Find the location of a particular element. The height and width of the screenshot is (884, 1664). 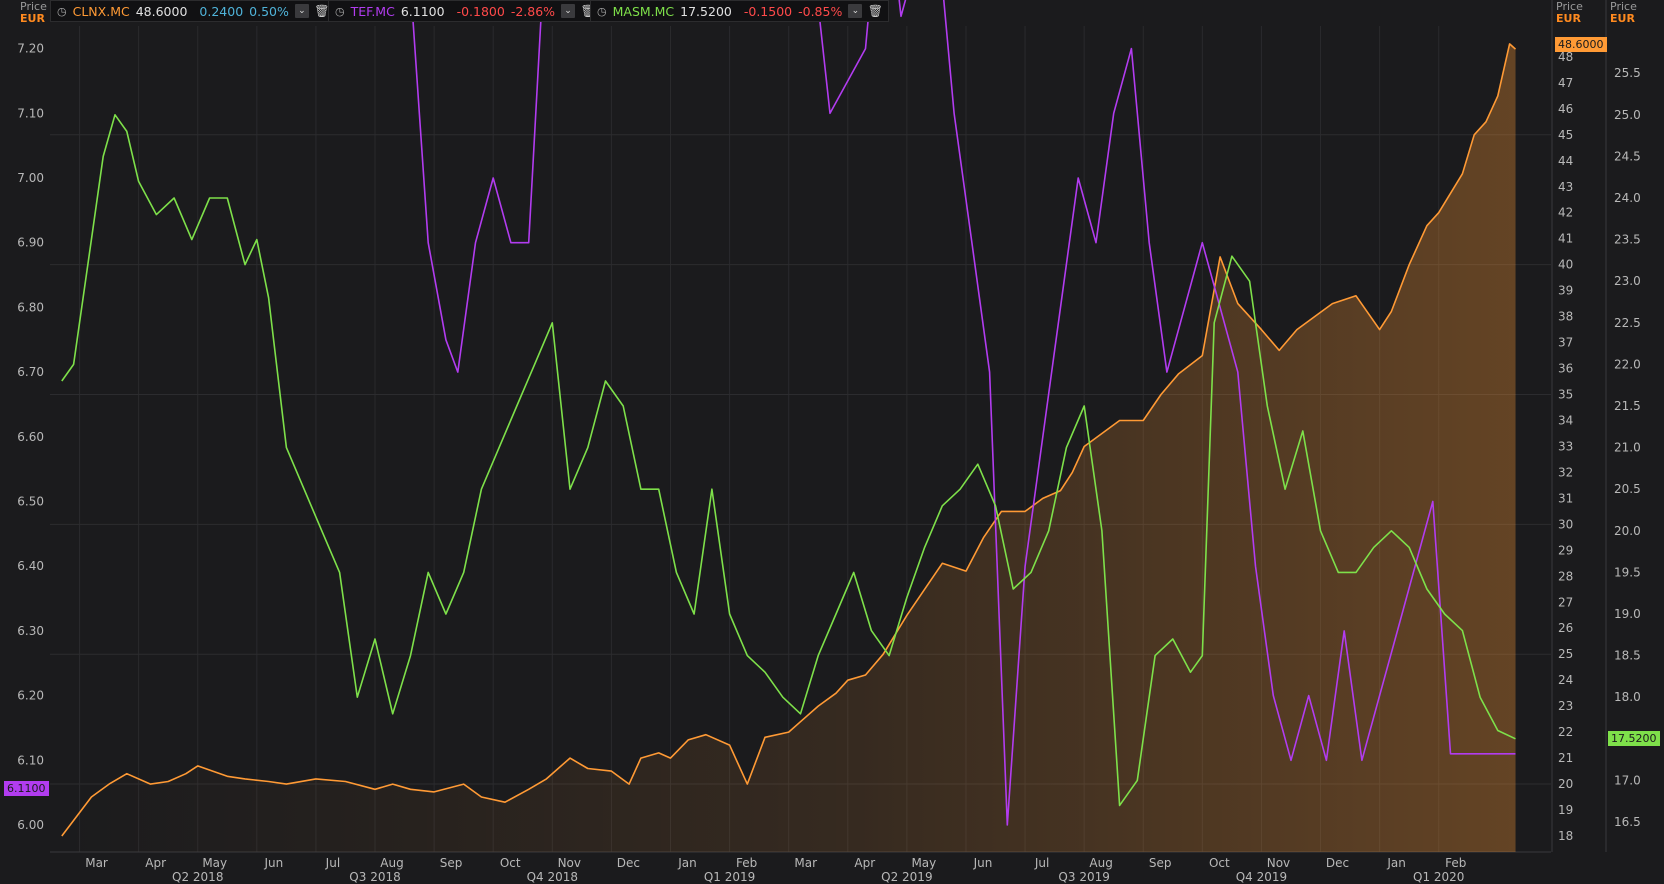

right1-axis-tick-label: 45 is located at coordinates (1565, 135).